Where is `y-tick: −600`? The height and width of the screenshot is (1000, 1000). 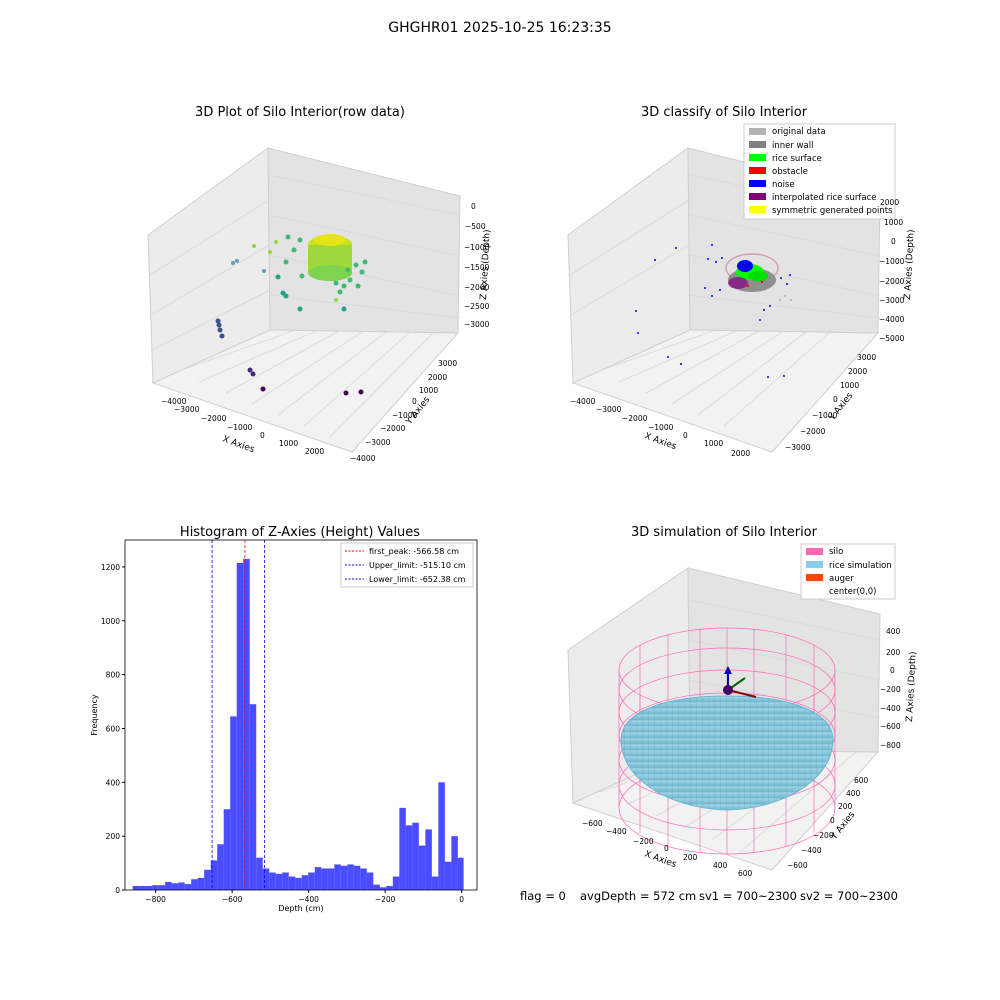 y-tick: −600 is located at coordinates (797, 865).